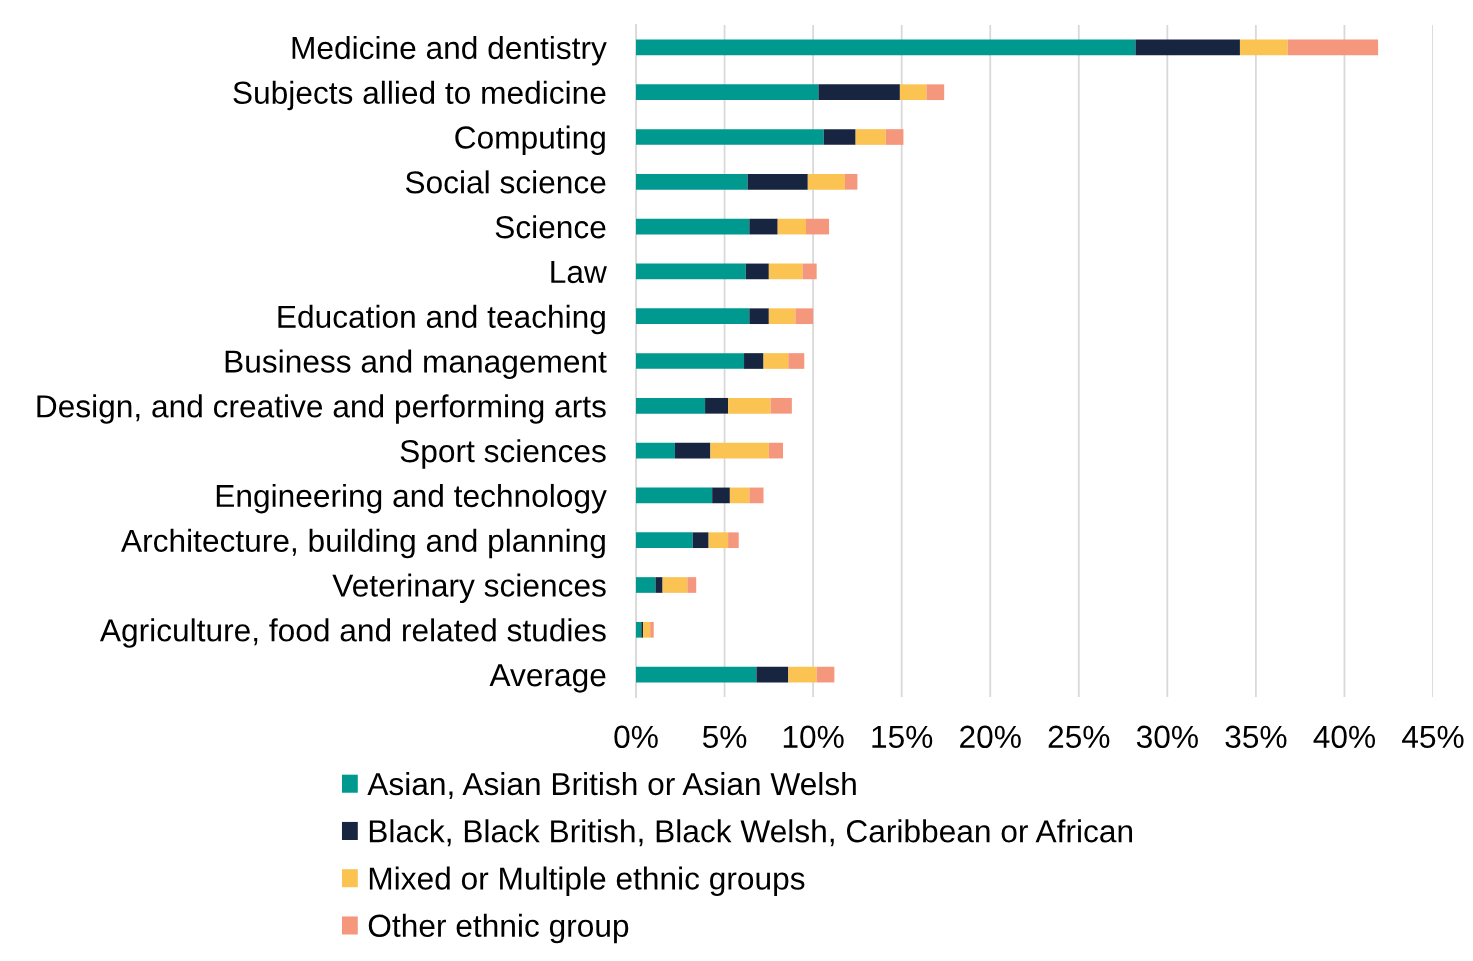 This screenshot has height=961, width=1473. I want to click on legend-label: Black, Black British, Black Welsh, Caribbean or African, so click(751, 833).